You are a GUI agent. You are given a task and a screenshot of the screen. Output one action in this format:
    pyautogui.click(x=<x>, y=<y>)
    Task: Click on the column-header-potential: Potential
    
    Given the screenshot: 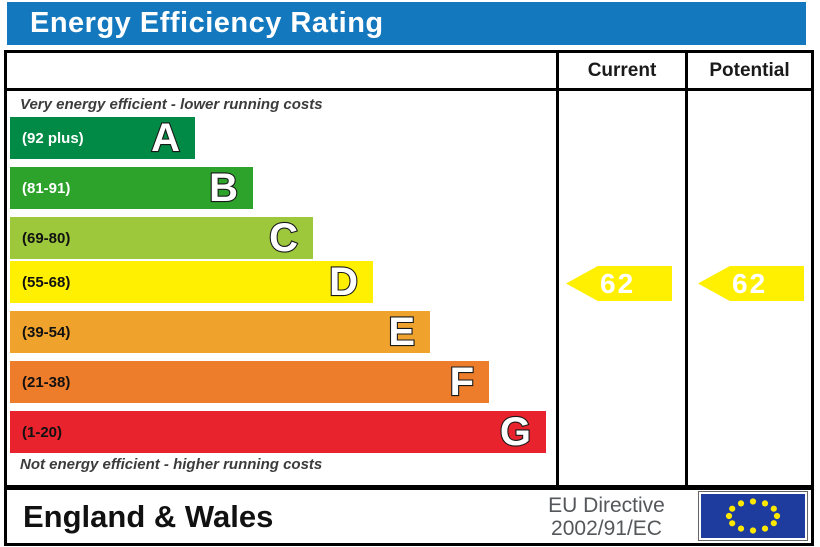 What is the action you would take?
    pyautogui.click(x=749, y=70)
    